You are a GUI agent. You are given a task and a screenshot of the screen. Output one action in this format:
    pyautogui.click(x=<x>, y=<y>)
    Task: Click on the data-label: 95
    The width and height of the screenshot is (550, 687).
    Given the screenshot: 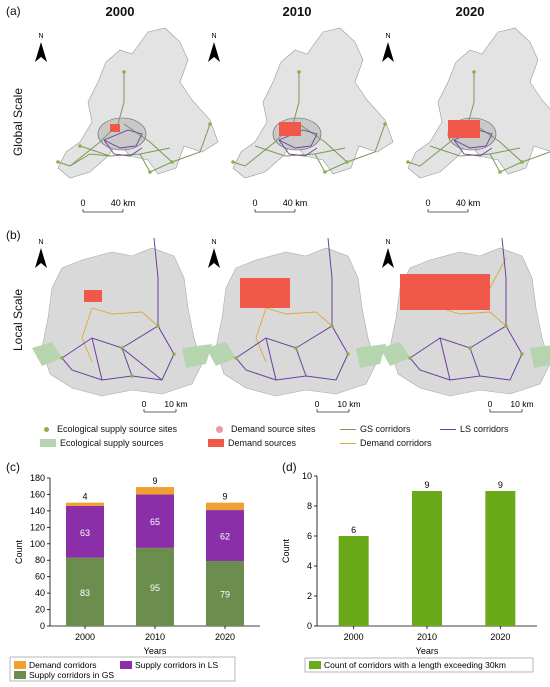 What is the action you would take?
    pyautogui.click(x=155, y=588)
    